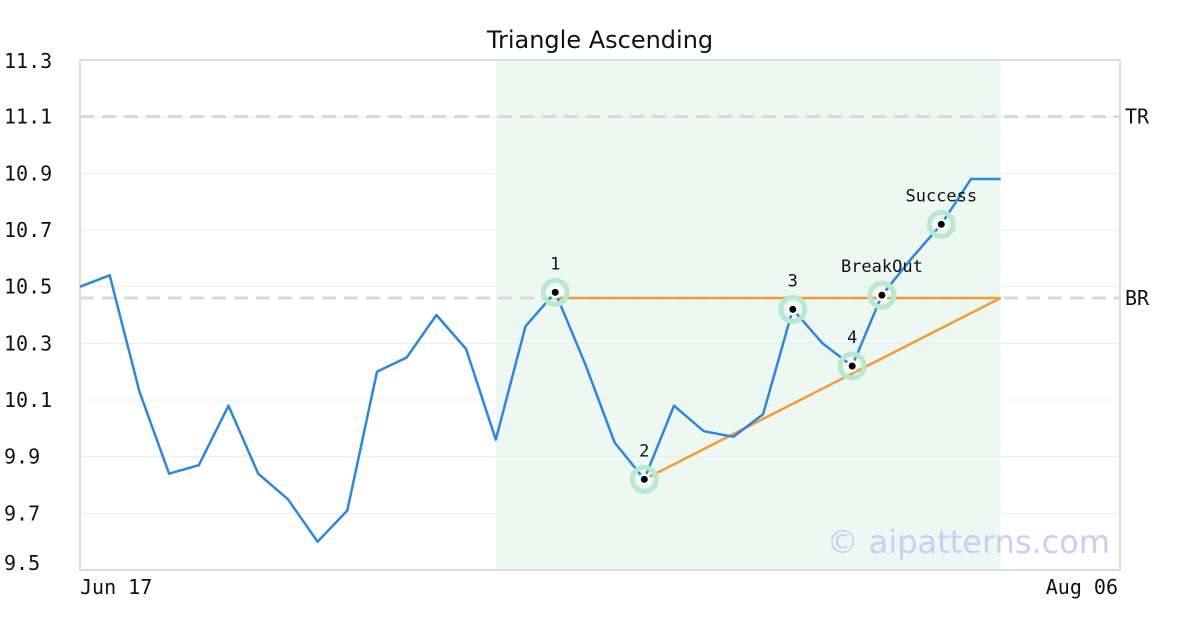 The image size is (1200, 630). I want to click on marker-label: 4, so click(852, 338).